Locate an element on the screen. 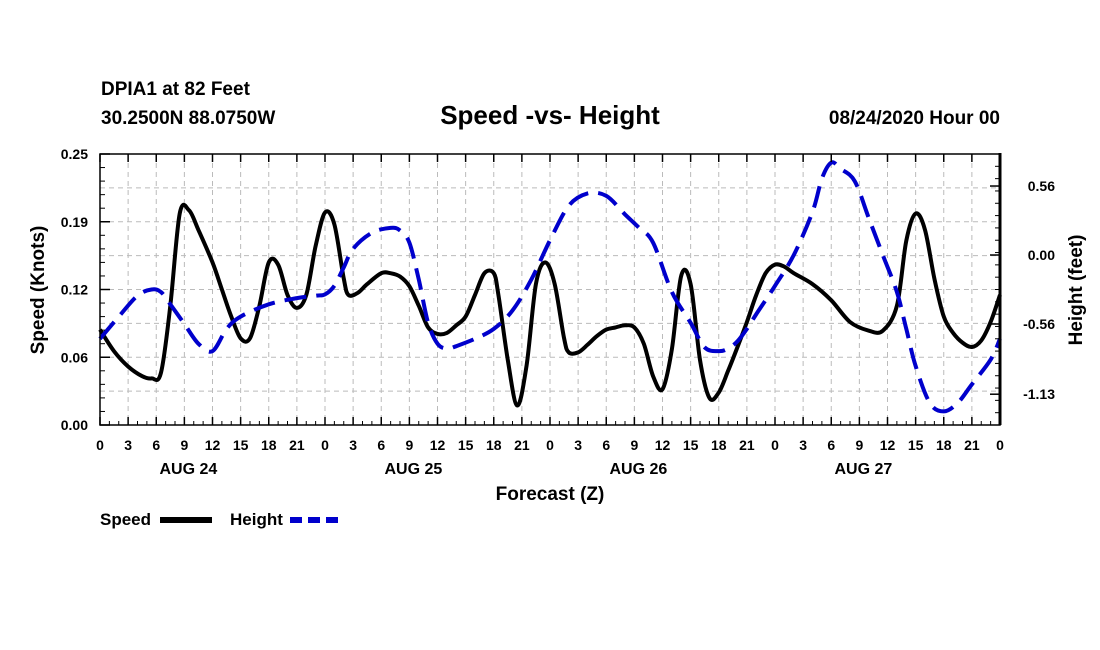  legend-speed-label: Speed is located at coordinates (125, 519).